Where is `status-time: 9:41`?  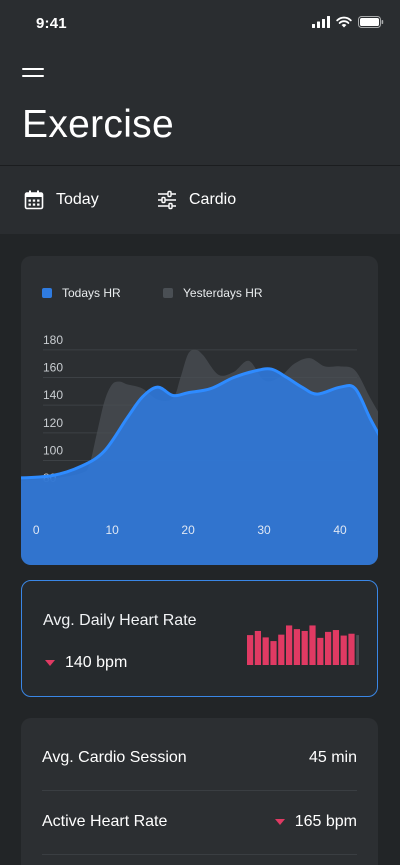
status-time: 9:41 is located at coordinates (51, 23).